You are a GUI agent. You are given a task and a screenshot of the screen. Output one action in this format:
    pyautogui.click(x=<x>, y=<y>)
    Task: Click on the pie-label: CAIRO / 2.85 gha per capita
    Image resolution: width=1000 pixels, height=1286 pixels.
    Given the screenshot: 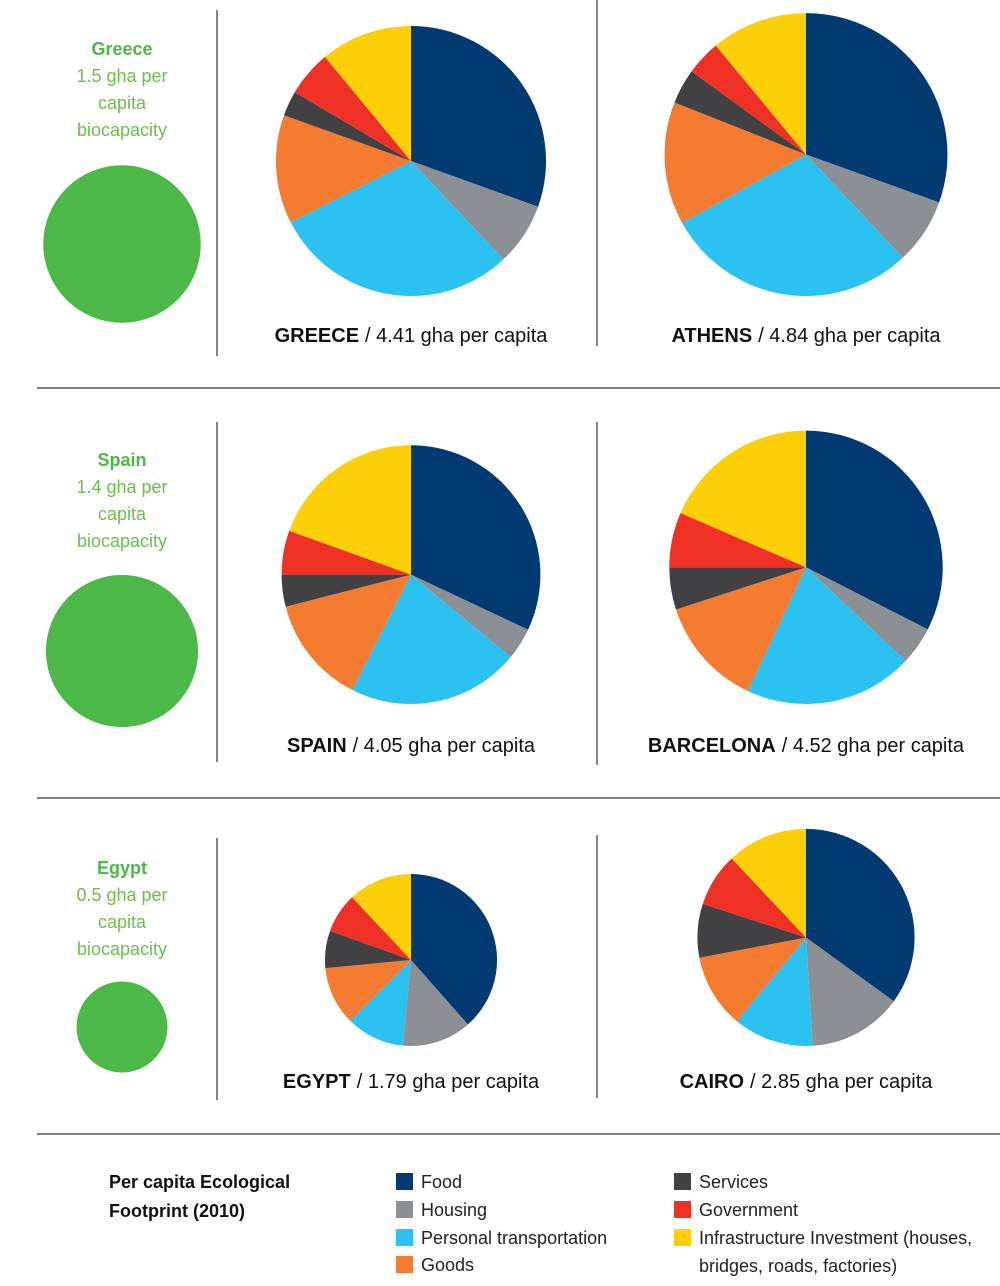 What is the action you would take?
    pyautogui.click(x=807, y=1082)
    